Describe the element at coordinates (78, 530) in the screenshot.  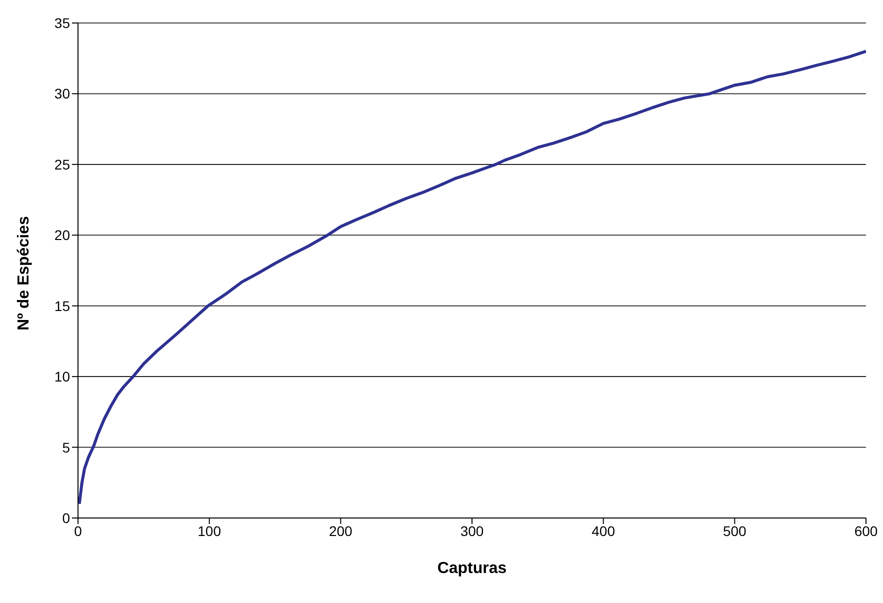
I see `x-tick-label: 0` at that location.